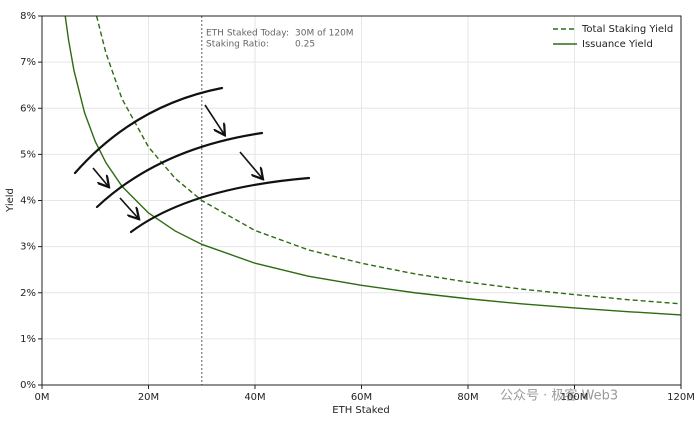  Describe the element at coordinates (254, 397) in the screenshot. I see `x-tick-label: 40M` at that location.